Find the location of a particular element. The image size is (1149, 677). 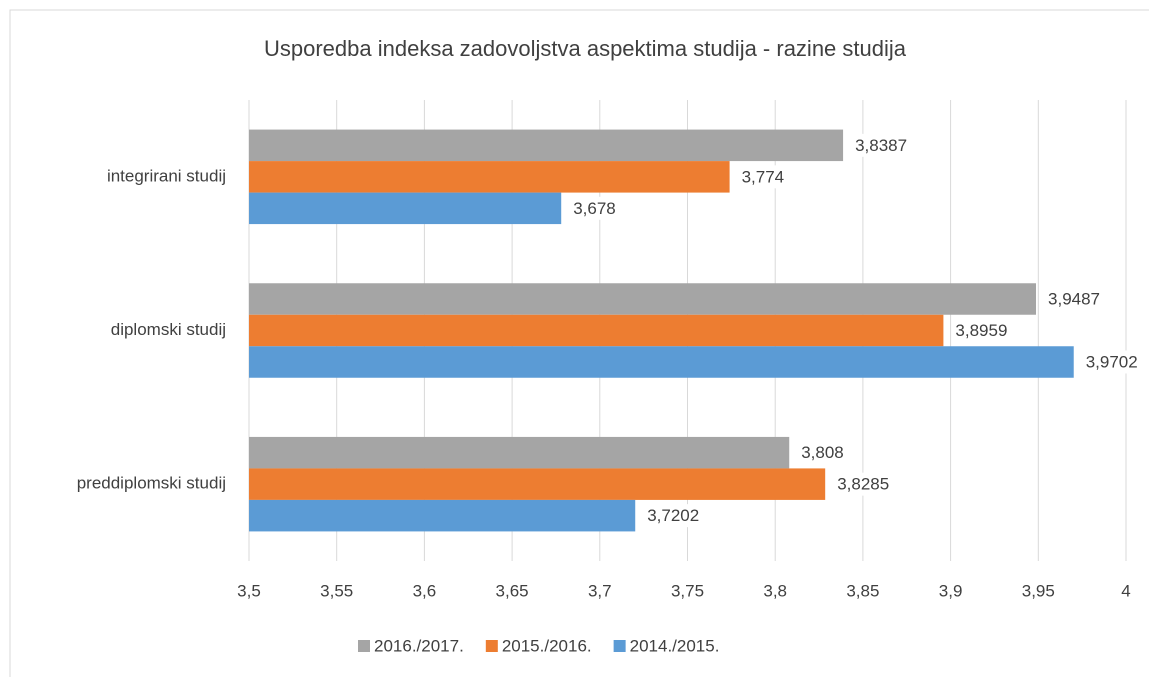

x-tick-label: 3,9 is located at coordinates (951, 590).